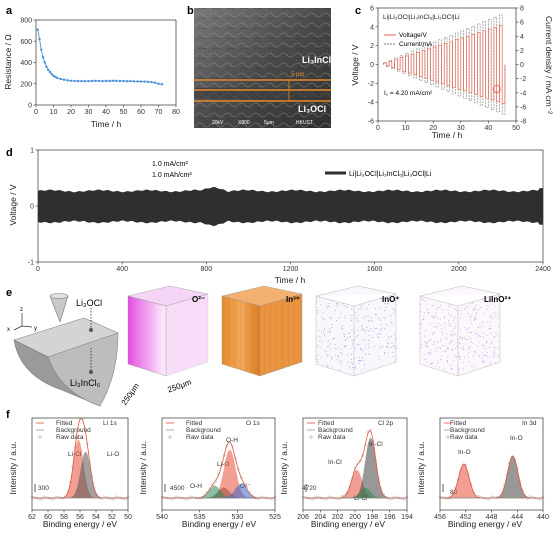  Describe the element at coordinates (162, 517) in the screenshot. I see `x-tick-label-xps: 540` at that location.